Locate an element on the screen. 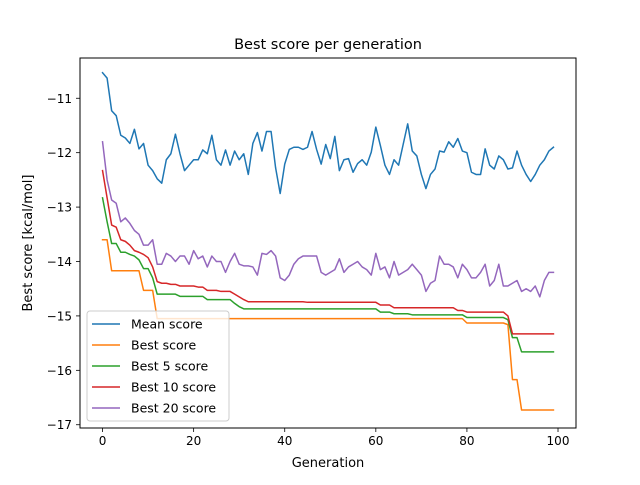 Image resolution: width=640 pixels, height=485 pixels. x-tick-label: 100 is located at coordinates (558, 441).